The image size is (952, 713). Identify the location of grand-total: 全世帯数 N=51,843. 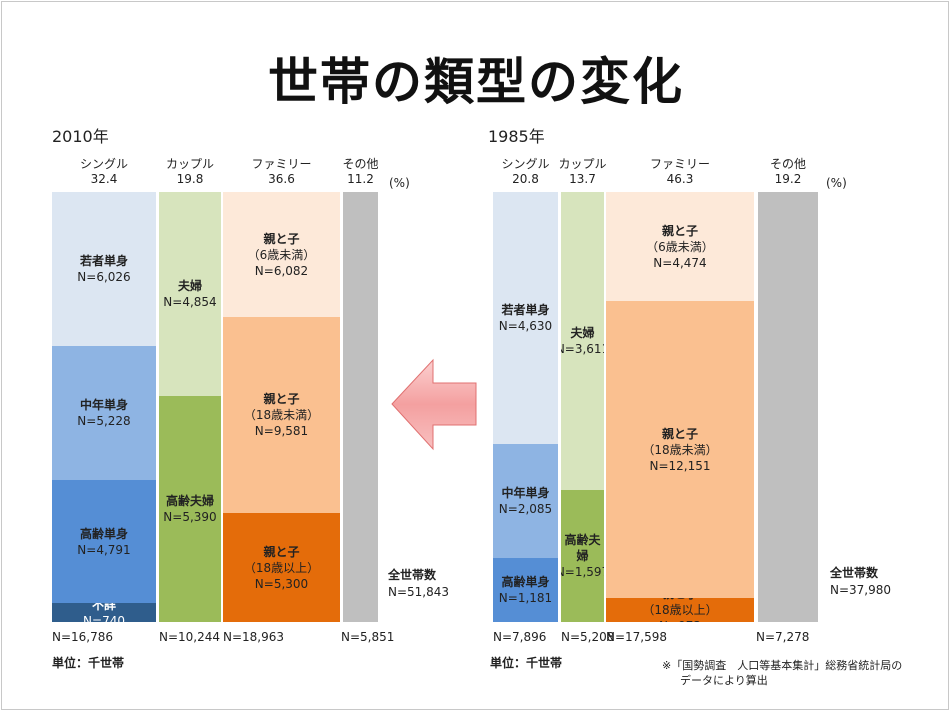
(418, 584).